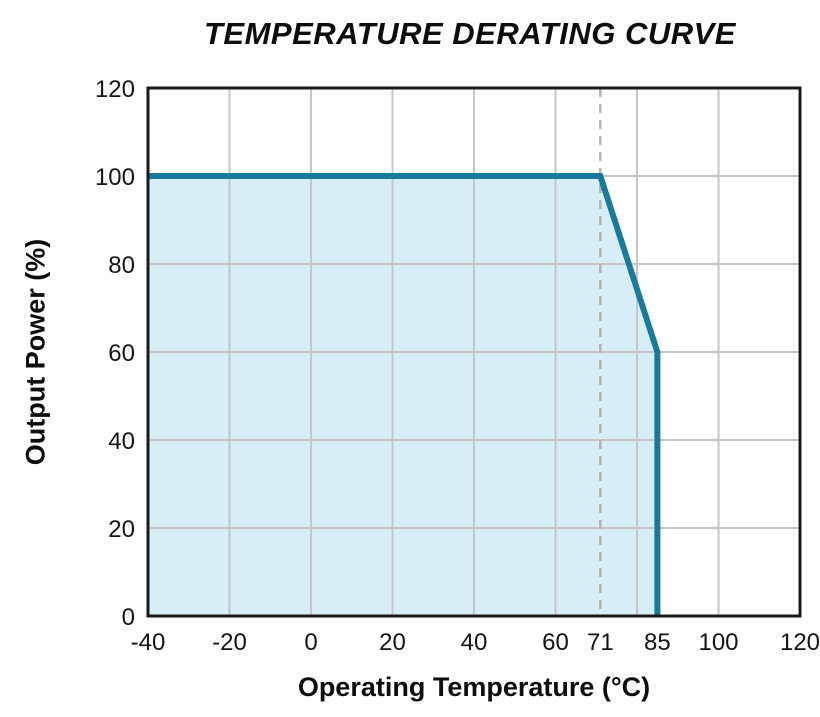 This screenshot has width=820, height=717. What do you see at coordinates (121, 353) in the screenshot?
I see `y-tick-label: 60` at bounding box center [121, 353].